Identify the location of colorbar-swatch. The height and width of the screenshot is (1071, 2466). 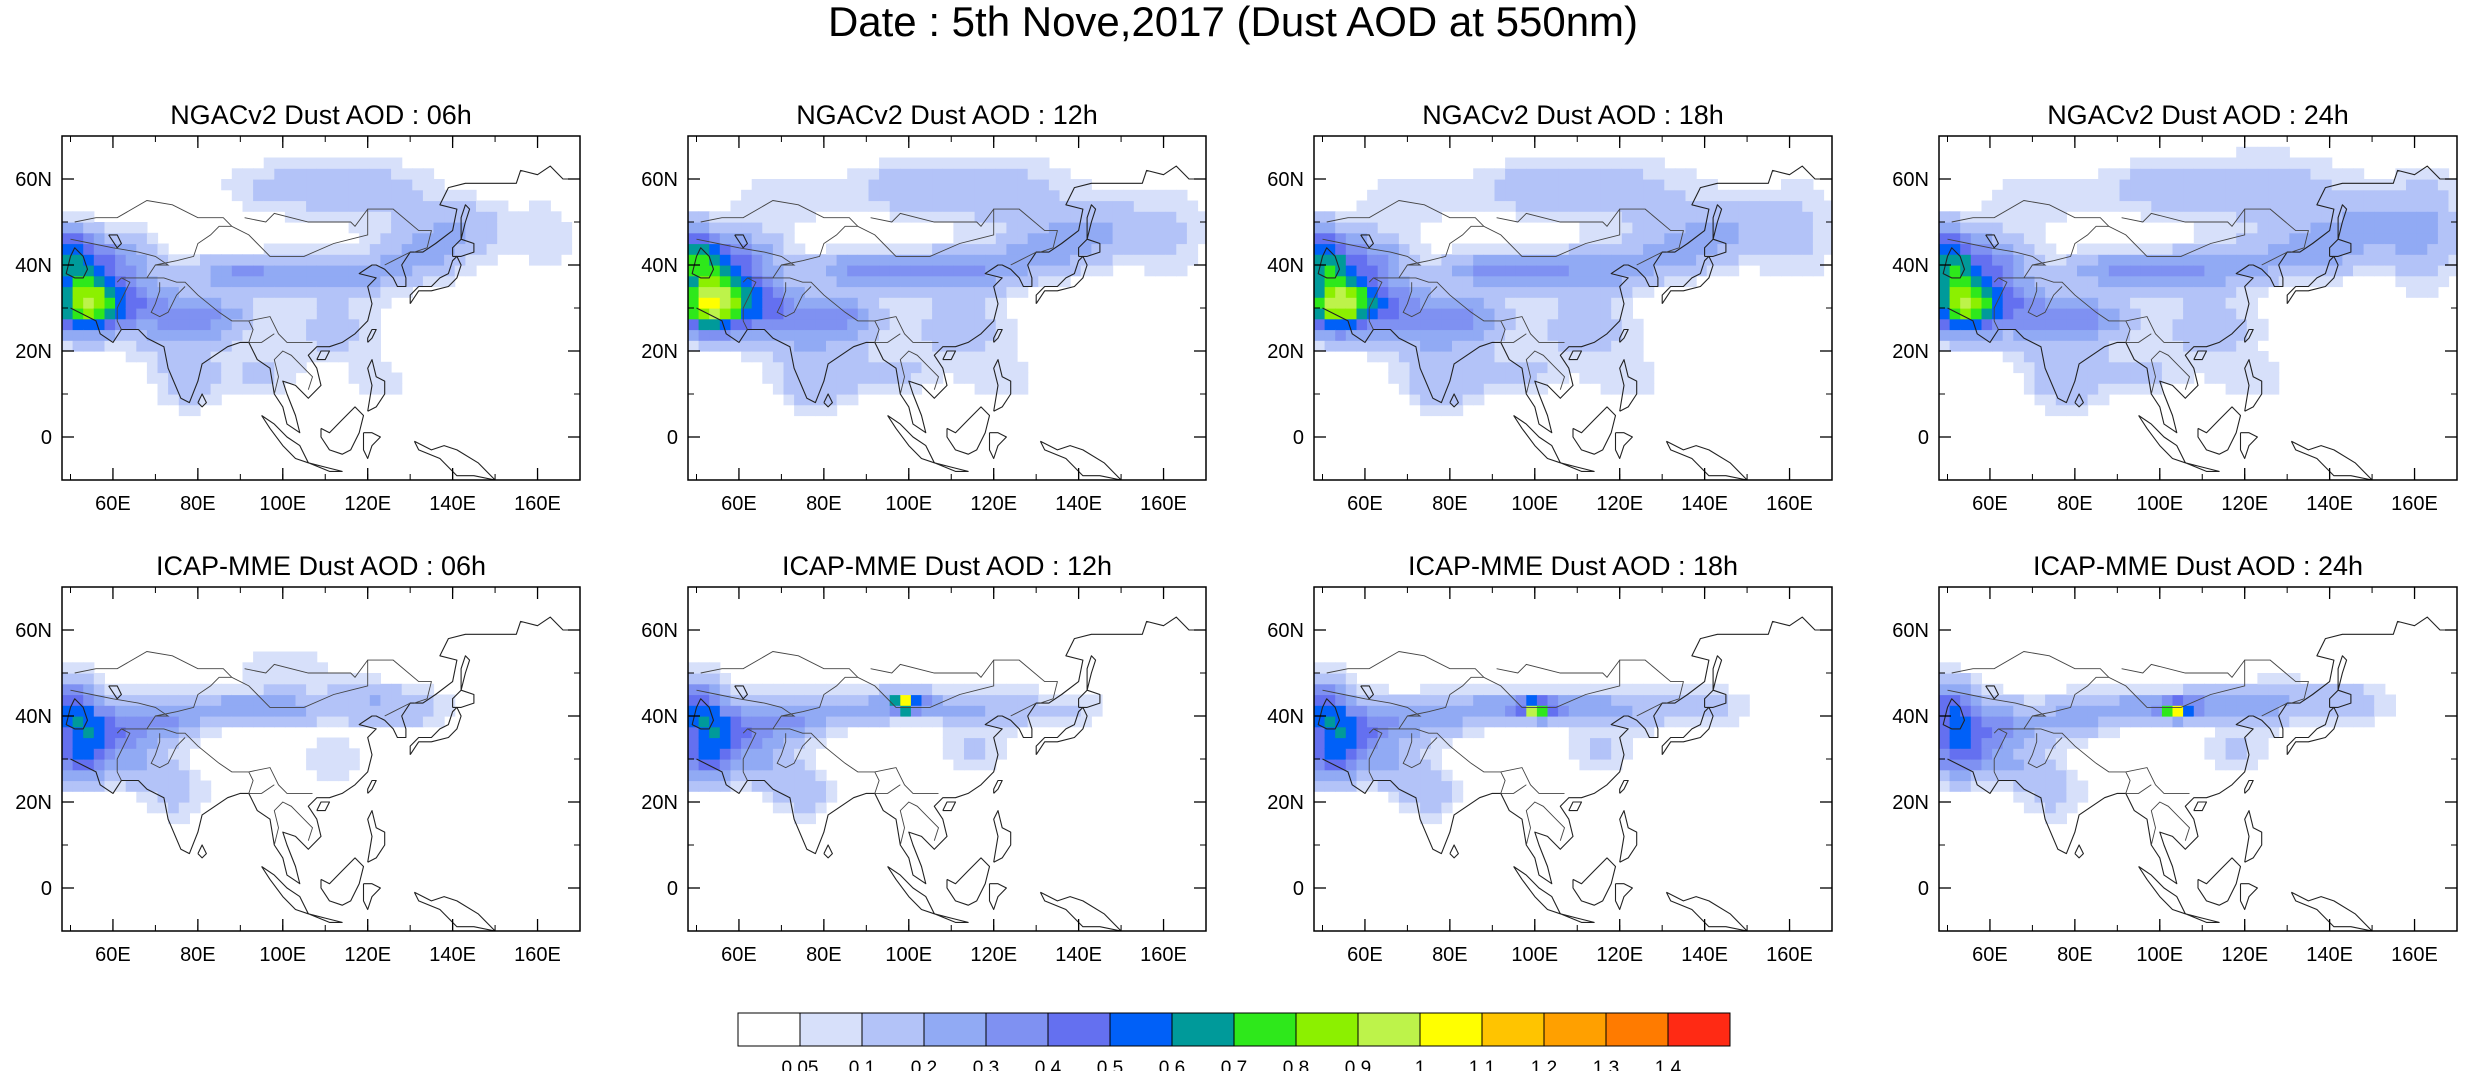
(1637, 1029).